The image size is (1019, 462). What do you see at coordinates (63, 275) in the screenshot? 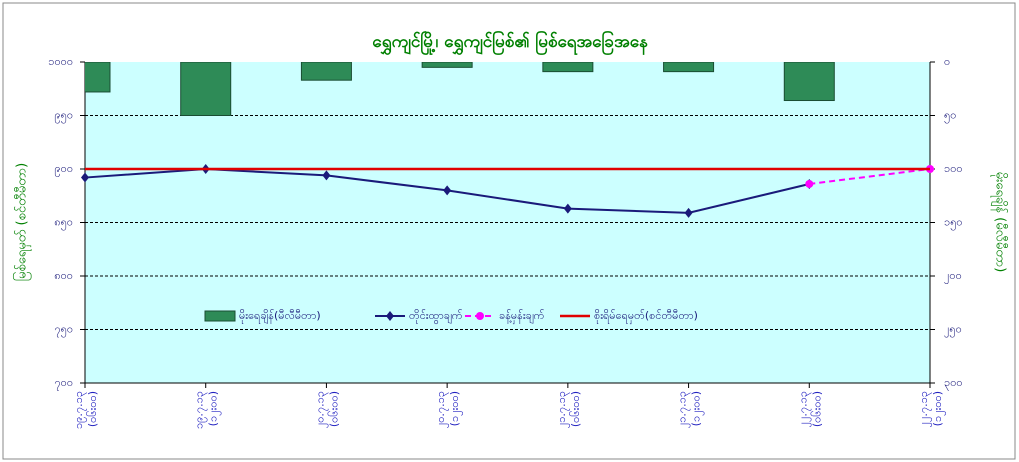
I see `y-tick-label: ၈၀၀` at bounding box center [63, 275].